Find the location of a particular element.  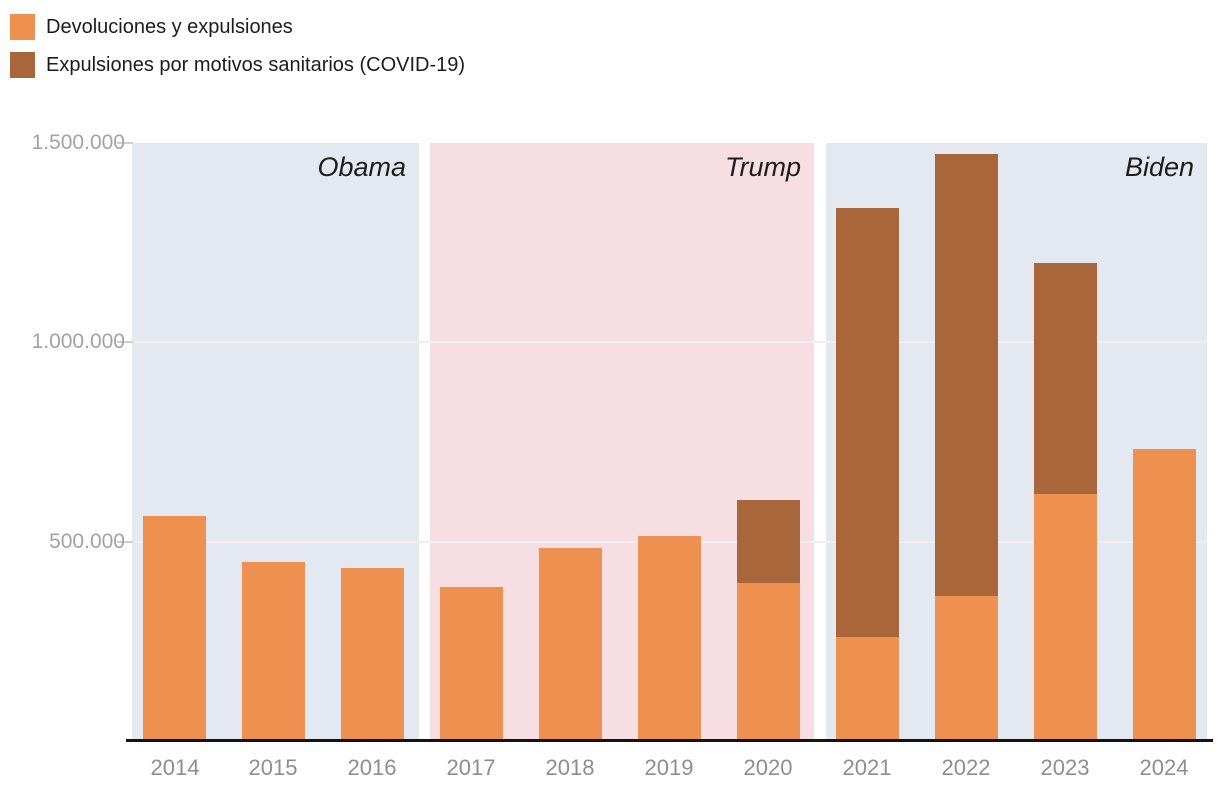

legend-swatch-covid-icon is located at coordinates (22, 65).